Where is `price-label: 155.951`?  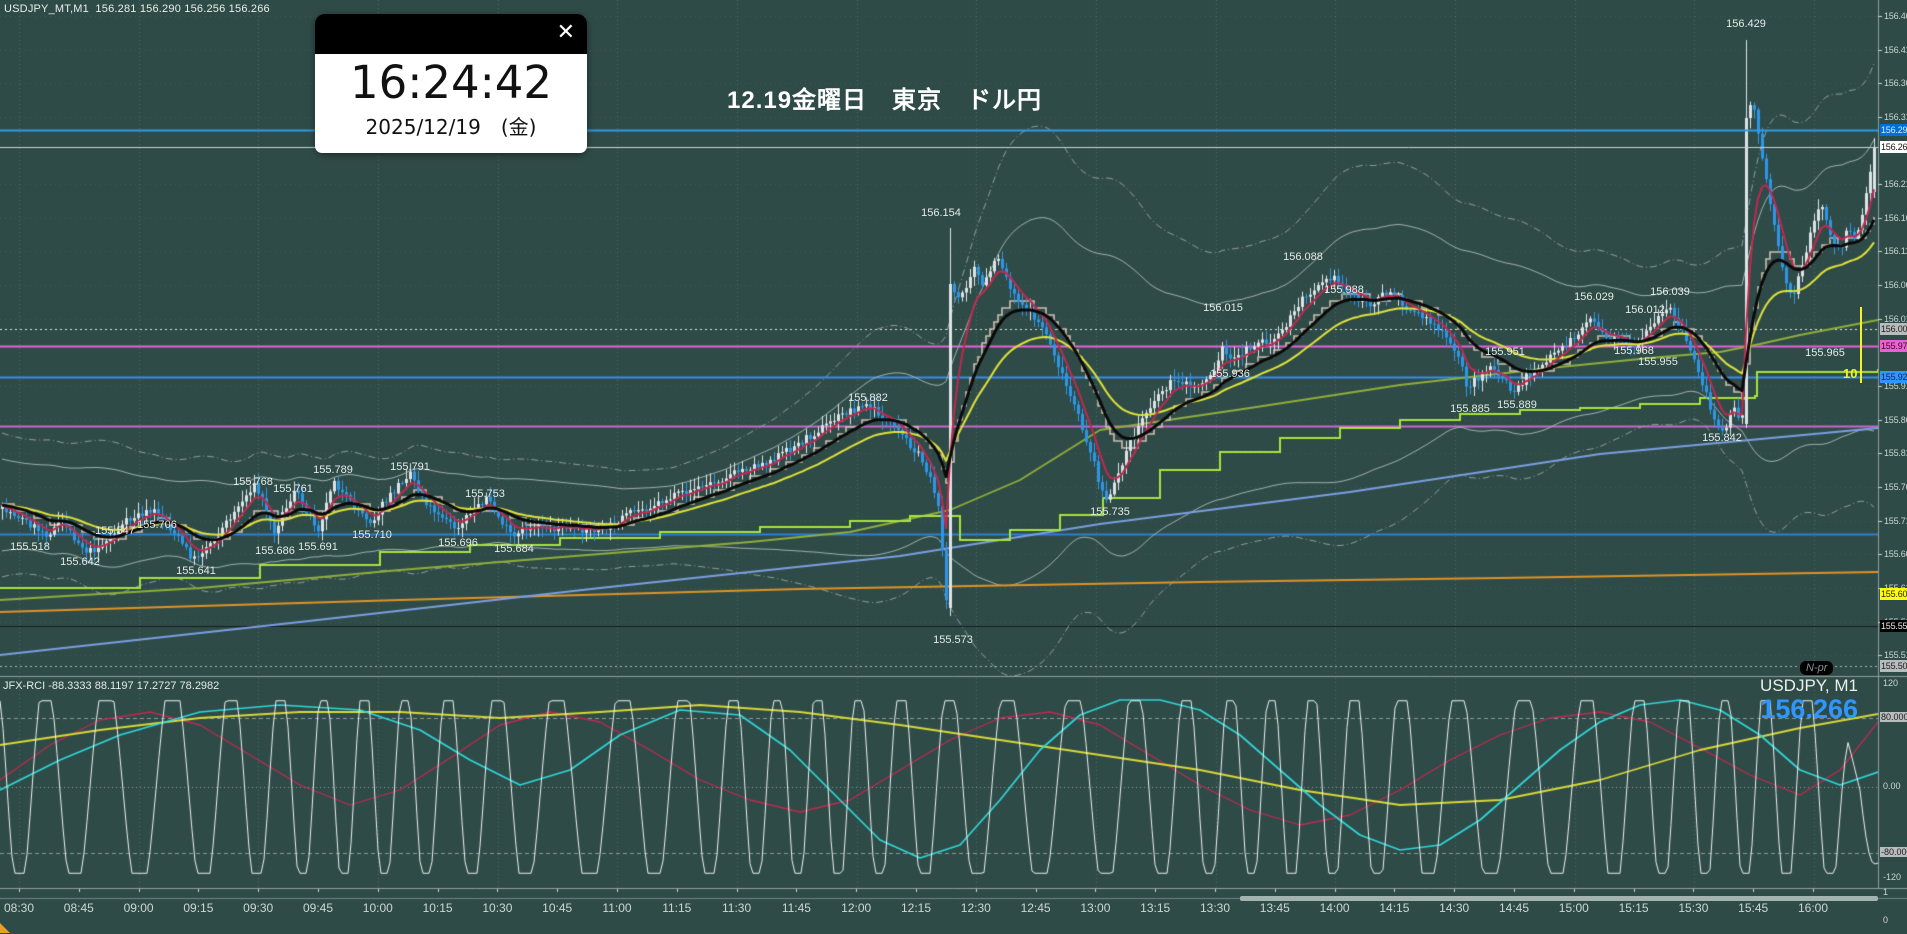 price-label: 155.951 is located at coordinates (1505, 352).